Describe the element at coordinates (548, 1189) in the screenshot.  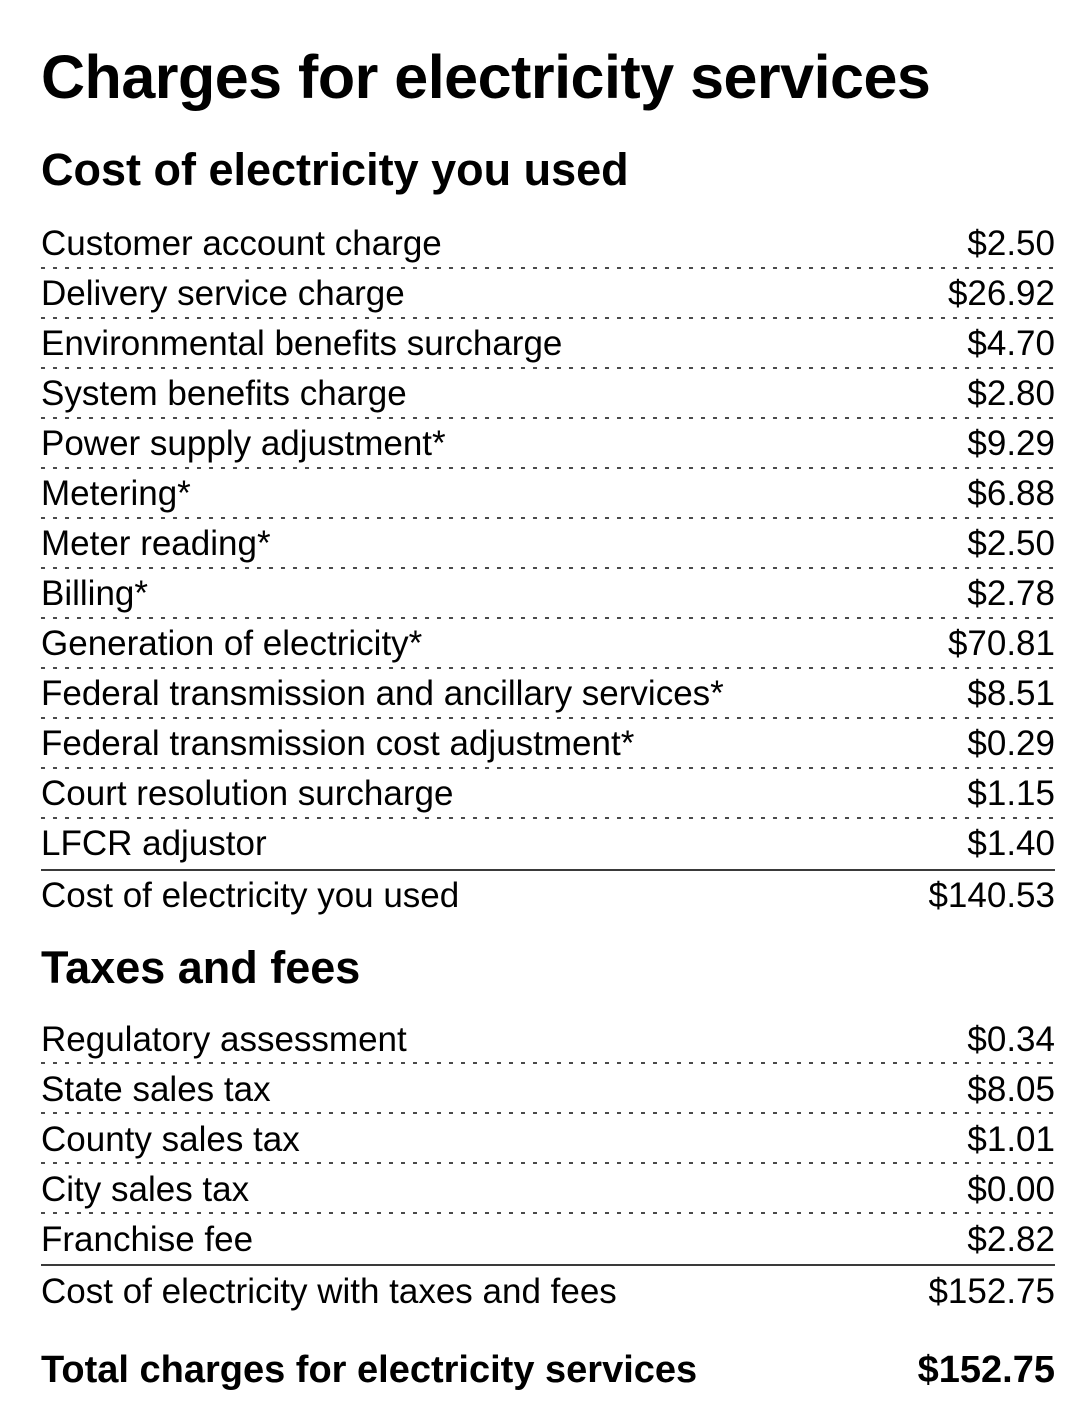
I see `table-row: City sales tax $0.00` at that location.